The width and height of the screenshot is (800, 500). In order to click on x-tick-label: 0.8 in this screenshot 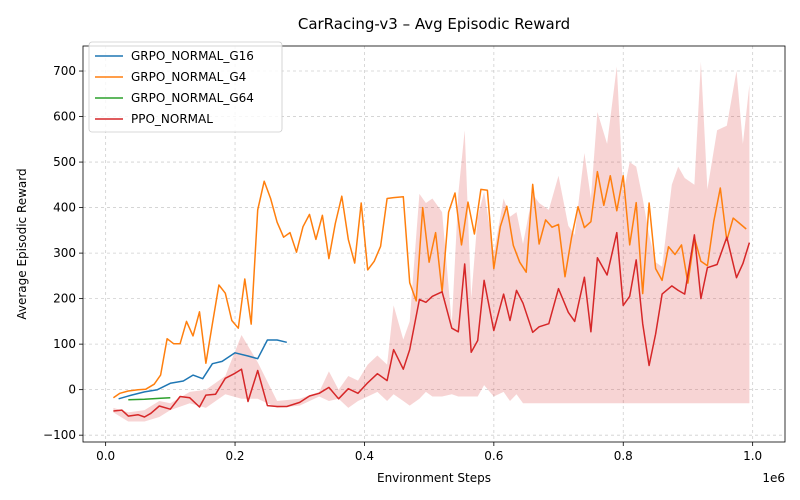, I will do `click(623, 456)`.